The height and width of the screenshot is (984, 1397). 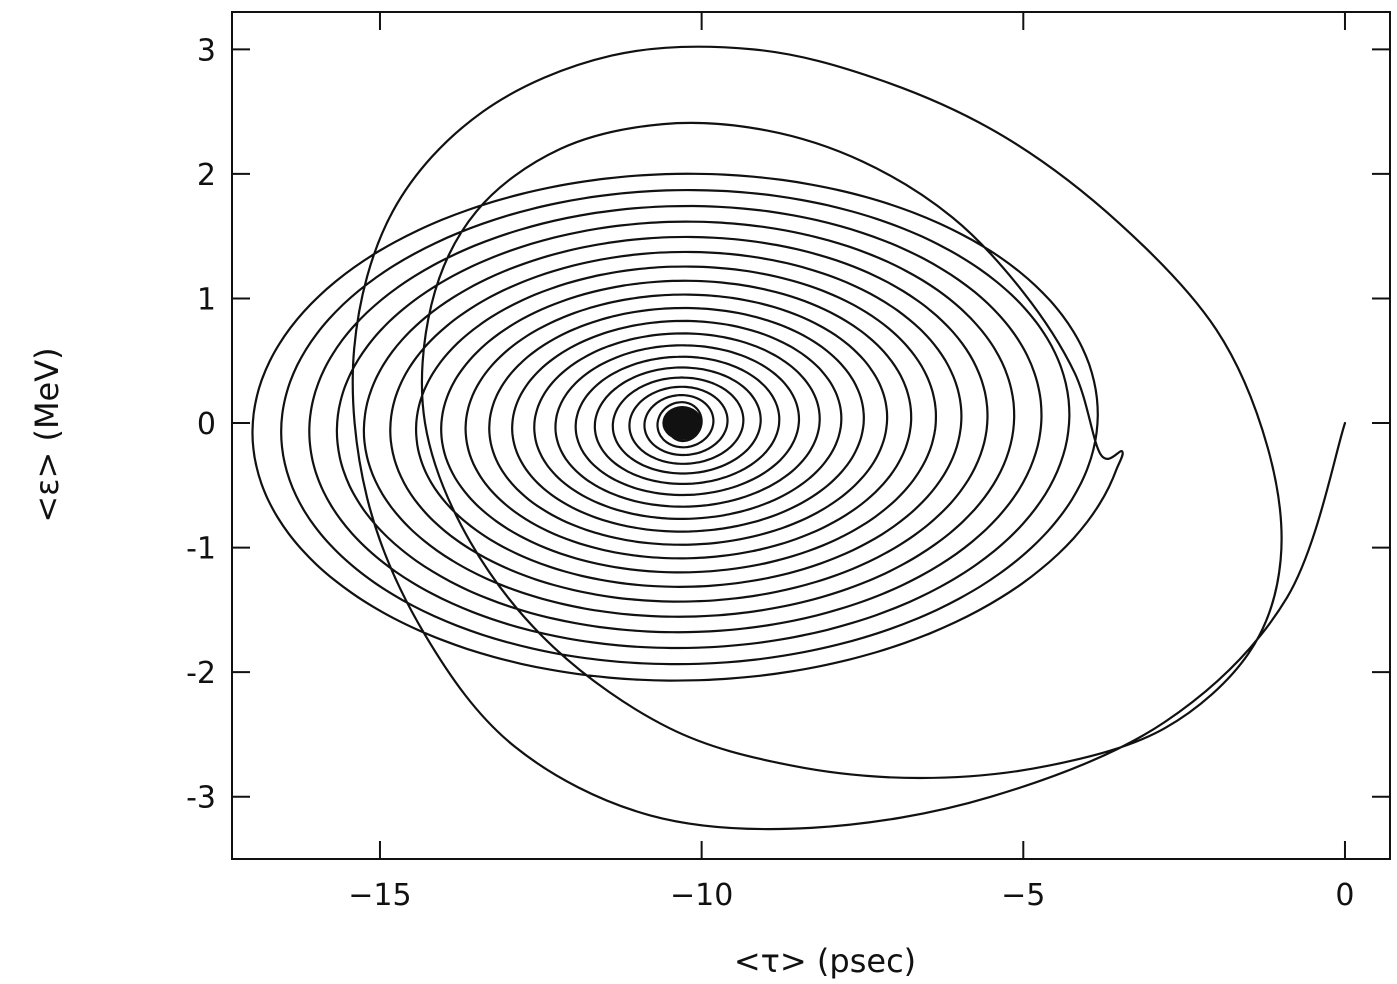 I want to click on y-tick-label: -2, so click(x=201, y=673).